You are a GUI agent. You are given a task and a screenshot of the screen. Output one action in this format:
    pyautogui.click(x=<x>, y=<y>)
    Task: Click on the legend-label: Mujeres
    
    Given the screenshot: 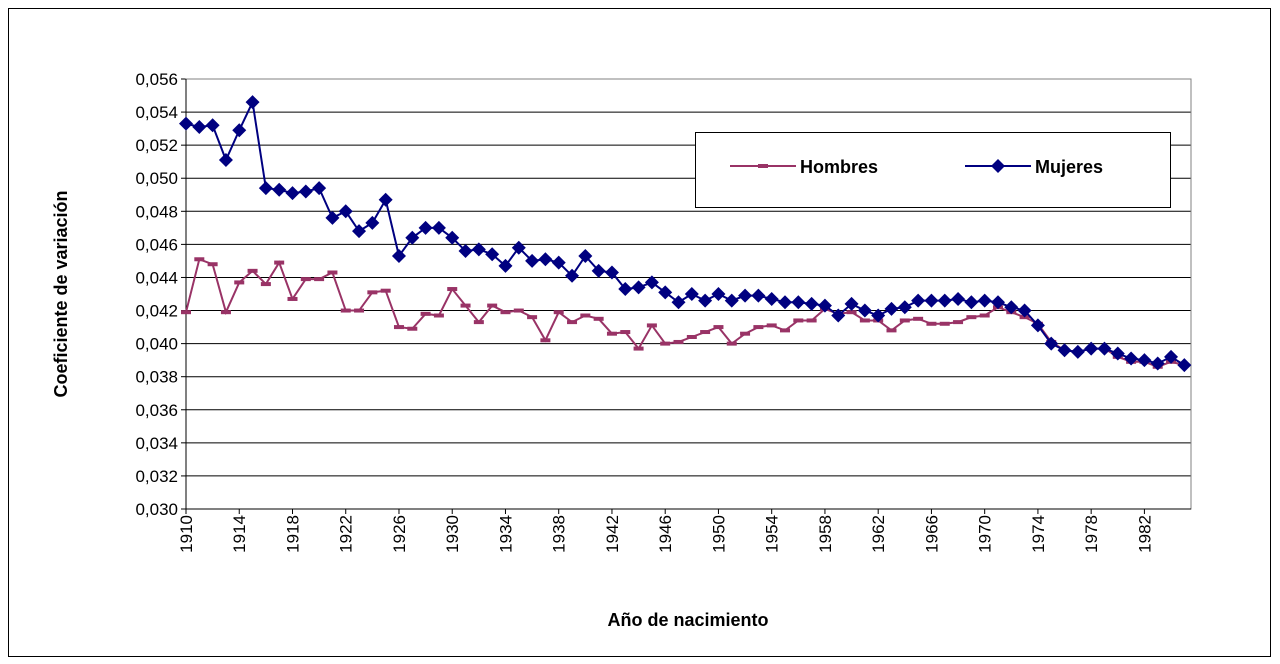 What is the action you would take?
    pyautogui.click(x=1069, y=167)
    